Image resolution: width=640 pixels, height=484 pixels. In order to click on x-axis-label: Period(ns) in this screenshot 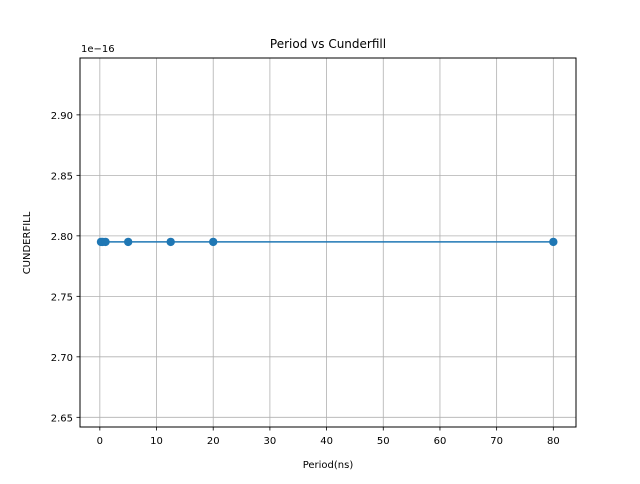, I will do `click(328, 465)`.